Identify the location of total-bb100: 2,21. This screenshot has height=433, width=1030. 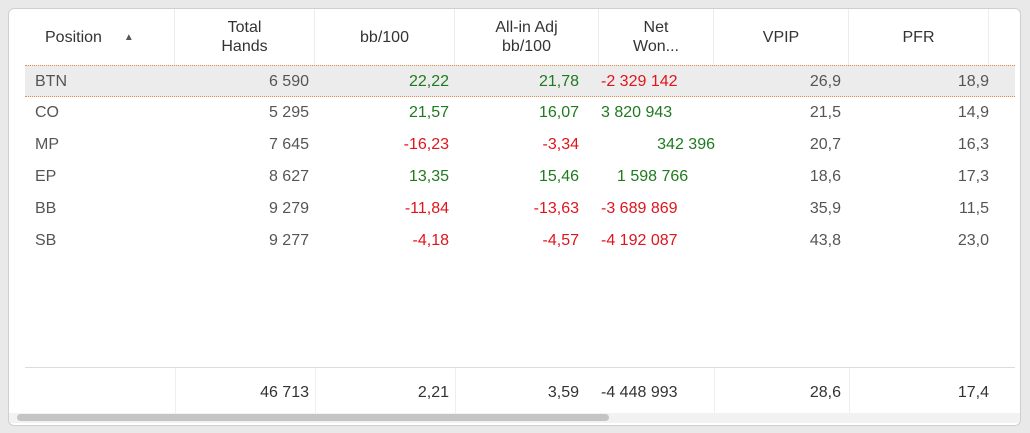
(433, 392).